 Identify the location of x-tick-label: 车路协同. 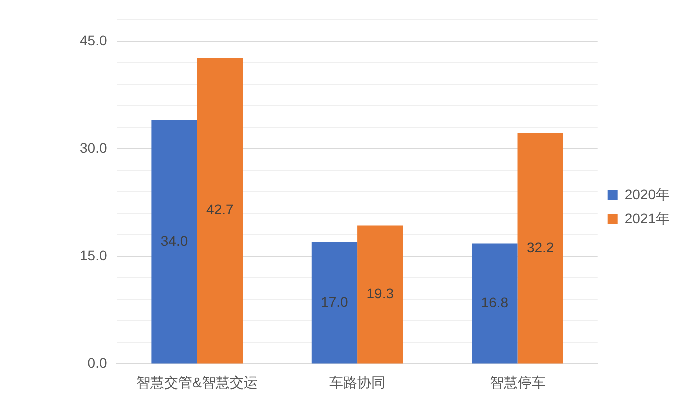
(358, 382).